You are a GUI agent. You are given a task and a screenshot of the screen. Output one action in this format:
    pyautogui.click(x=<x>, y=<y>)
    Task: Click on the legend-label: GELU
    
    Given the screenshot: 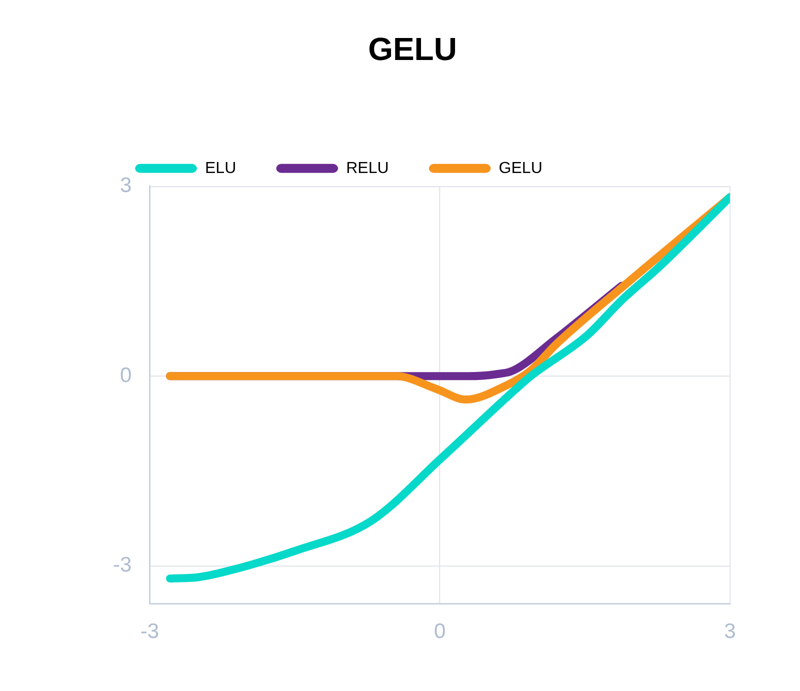 What is the action you would take?
    pyautogui.click(x=520, y=168)
    